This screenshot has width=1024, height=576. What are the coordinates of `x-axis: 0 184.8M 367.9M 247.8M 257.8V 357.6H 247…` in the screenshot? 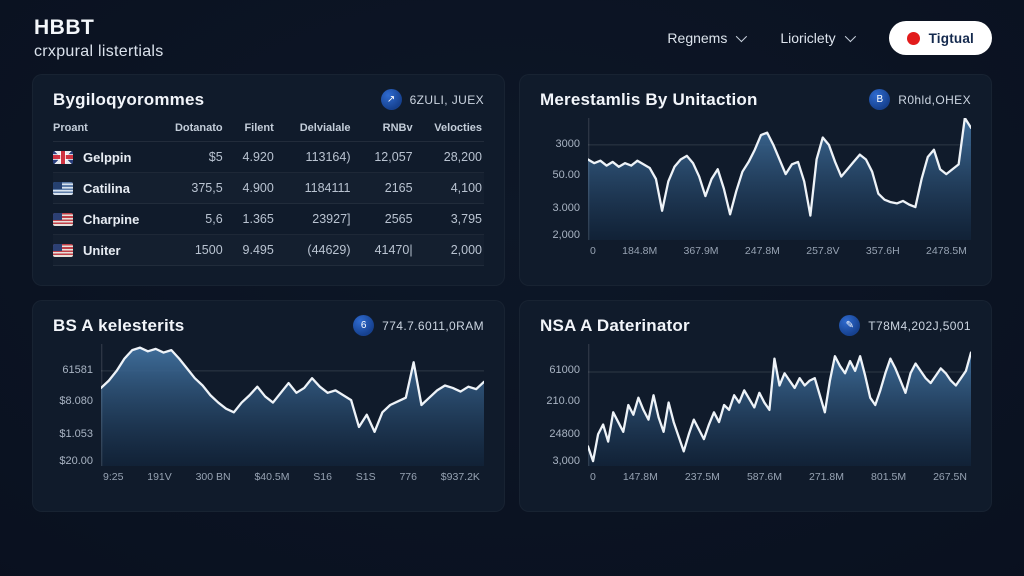 It's located at (755, 248).